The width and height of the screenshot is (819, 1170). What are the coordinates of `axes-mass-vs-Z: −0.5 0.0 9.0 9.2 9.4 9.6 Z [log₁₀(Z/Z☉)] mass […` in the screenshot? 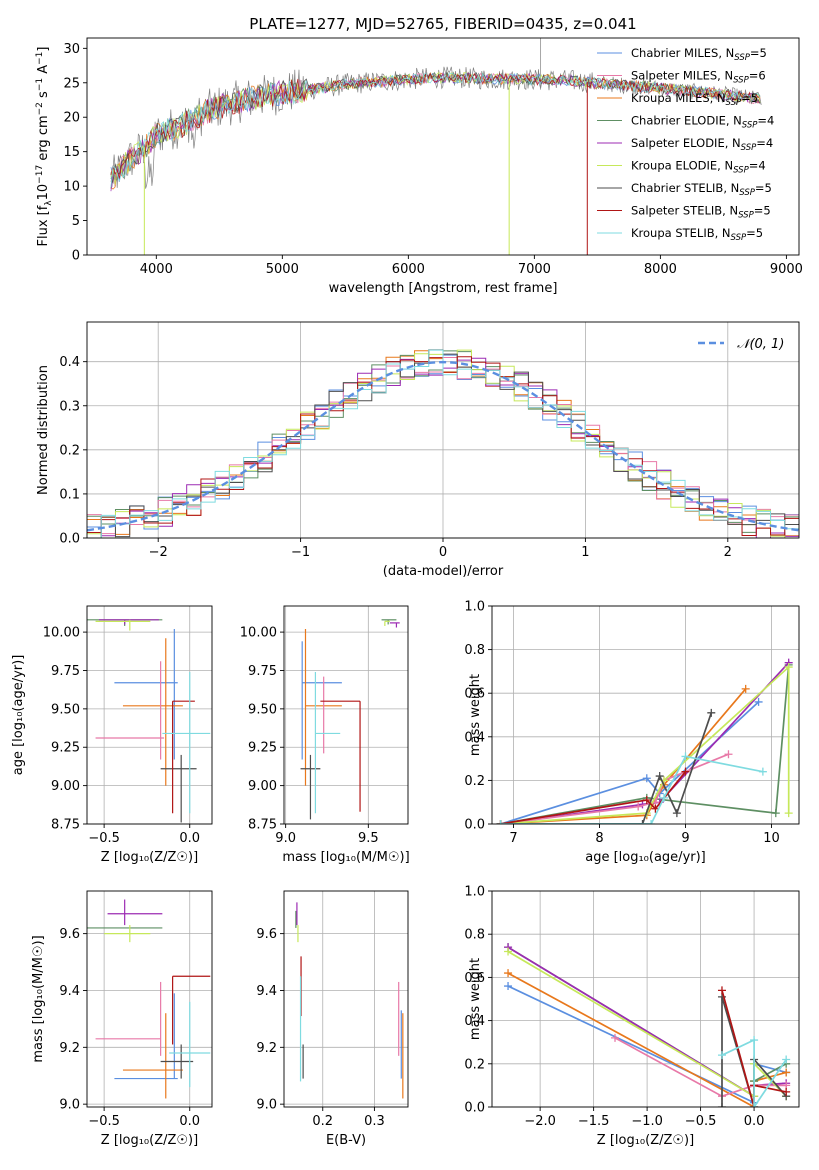 It's located at (122, 1019).